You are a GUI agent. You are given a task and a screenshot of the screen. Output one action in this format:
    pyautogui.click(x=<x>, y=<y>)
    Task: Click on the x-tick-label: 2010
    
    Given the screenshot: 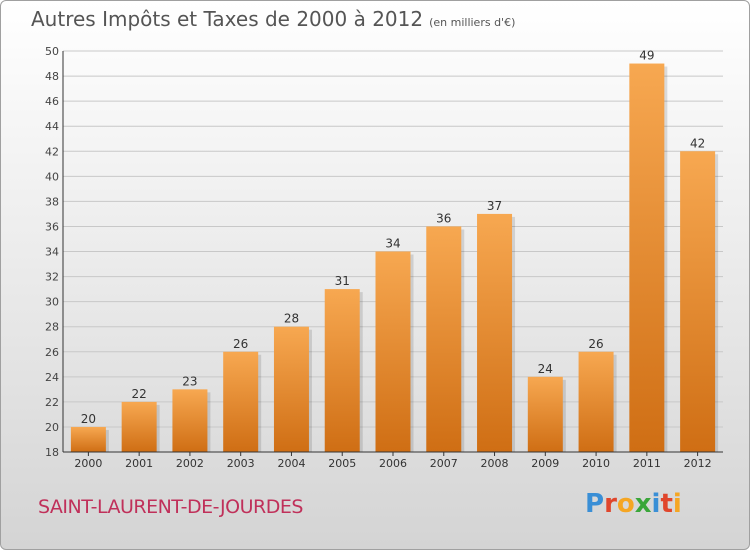 What is the action you would take?
    pyautogui.click(x=596, y=463)
    